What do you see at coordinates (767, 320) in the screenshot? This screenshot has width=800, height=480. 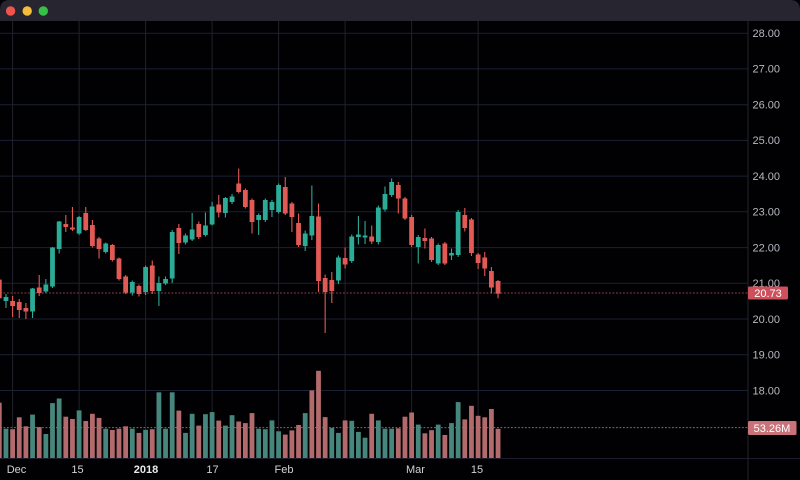 I see `svg-text: 20.00` at bounding box center [767, 320].